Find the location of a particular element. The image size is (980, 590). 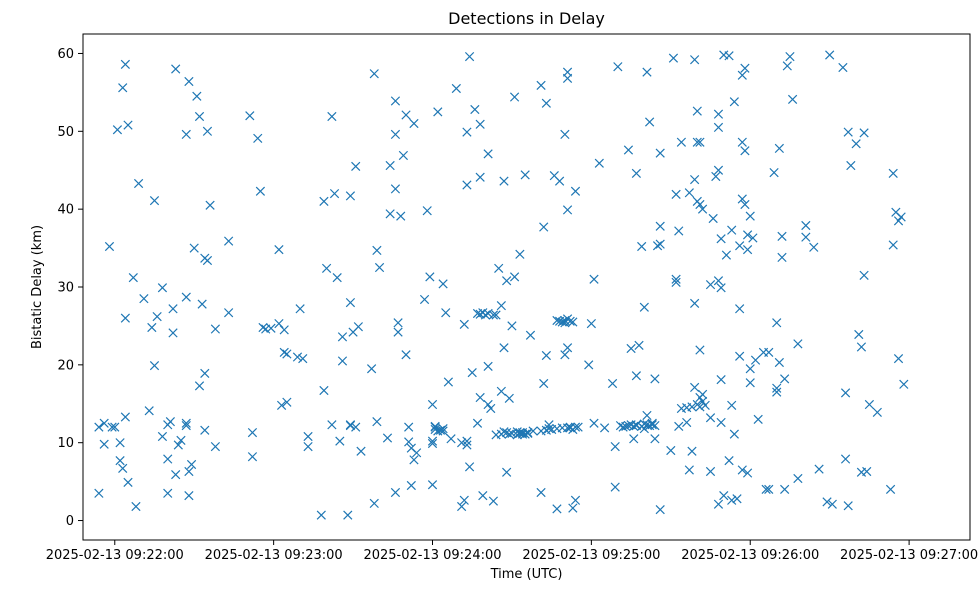

y-tick-label: 0 is located at coordinates (70, 521).